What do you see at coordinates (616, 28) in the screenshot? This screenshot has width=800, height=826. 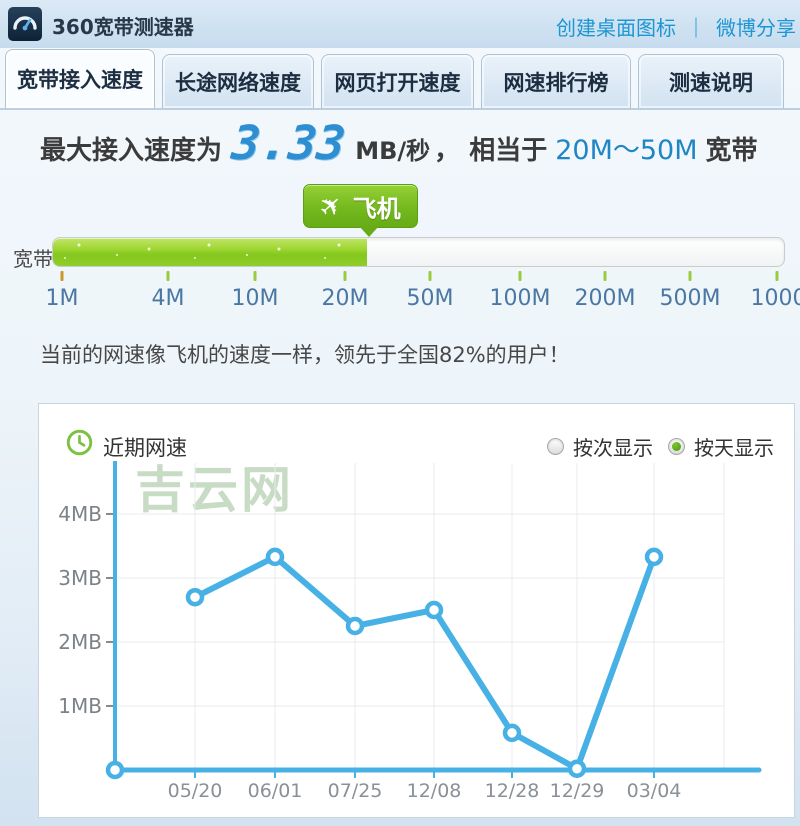 I see `create-desktop-icon-link: 创建桌面图标` at bounding box center [616, 28].